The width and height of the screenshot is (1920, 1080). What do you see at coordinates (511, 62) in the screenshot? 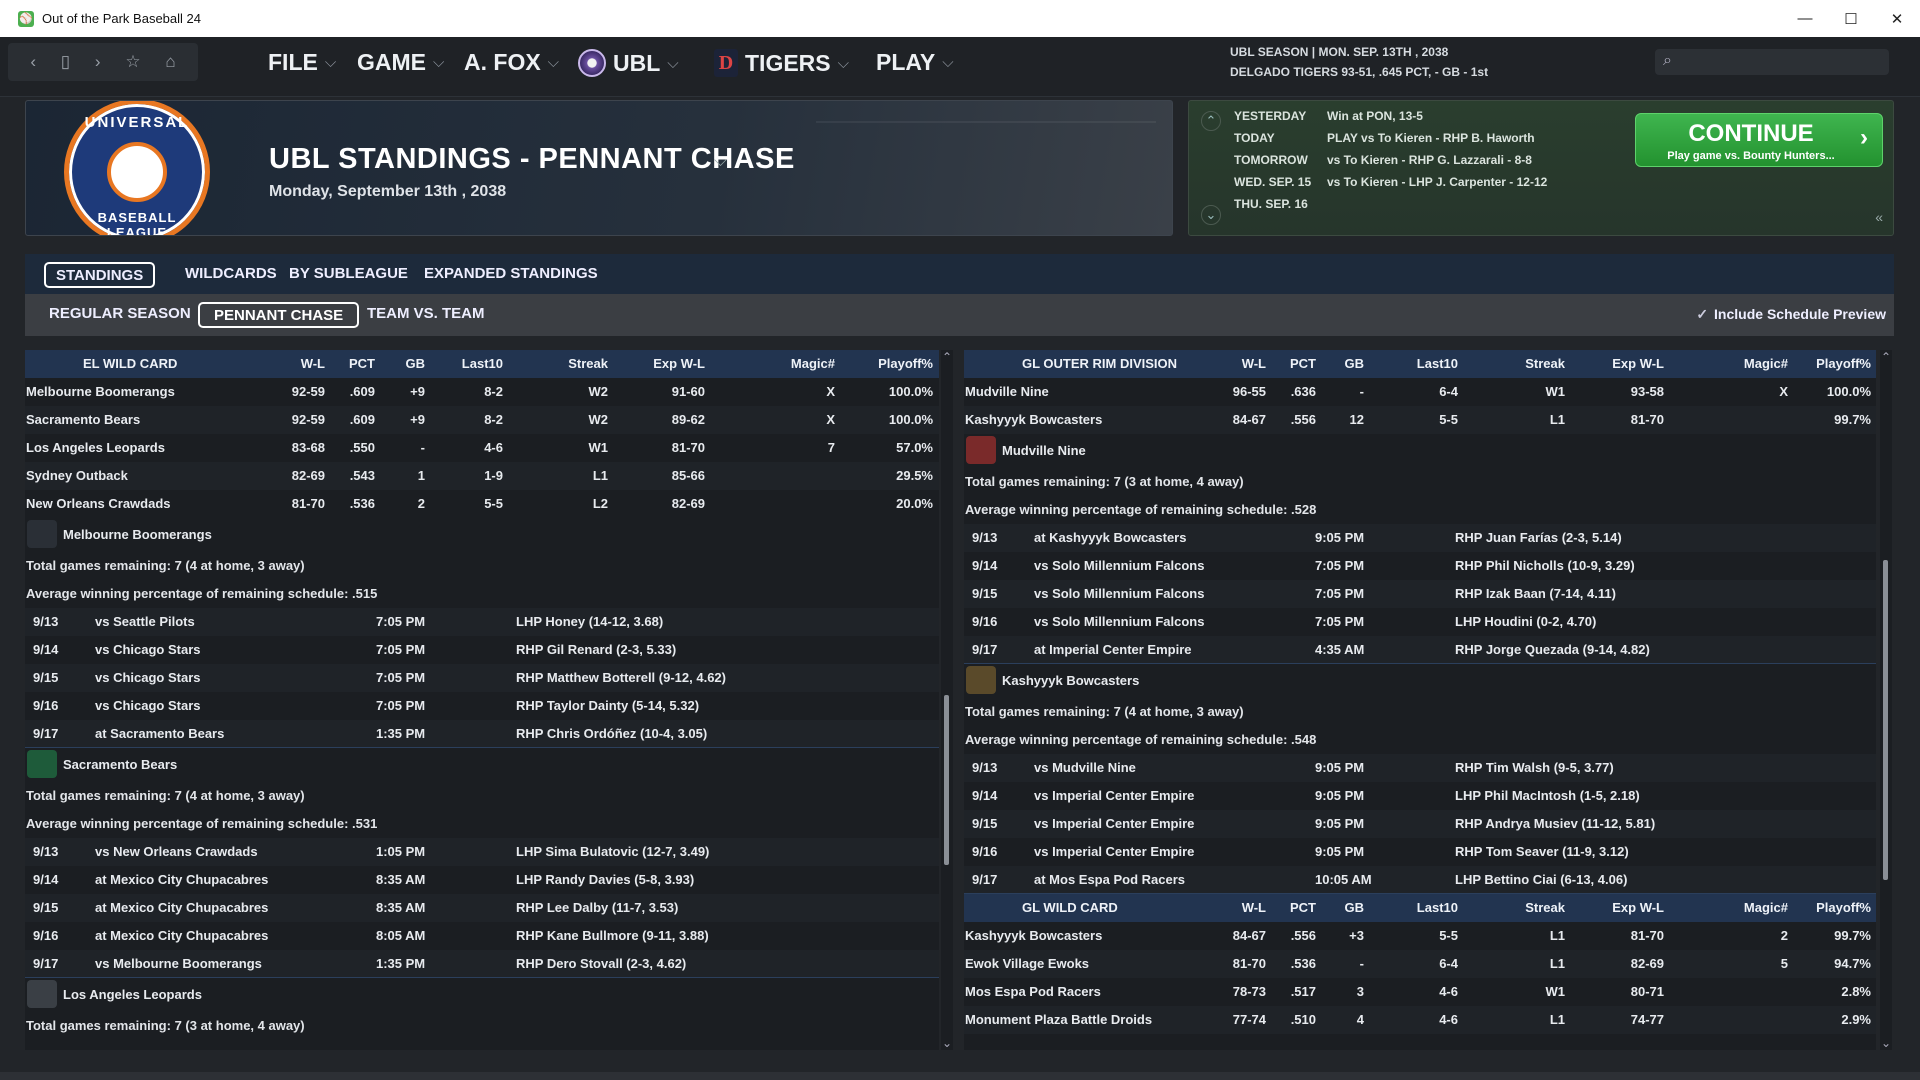
I see `menu-manager: A. FOX ⌵` at bounding box center [511, 62].